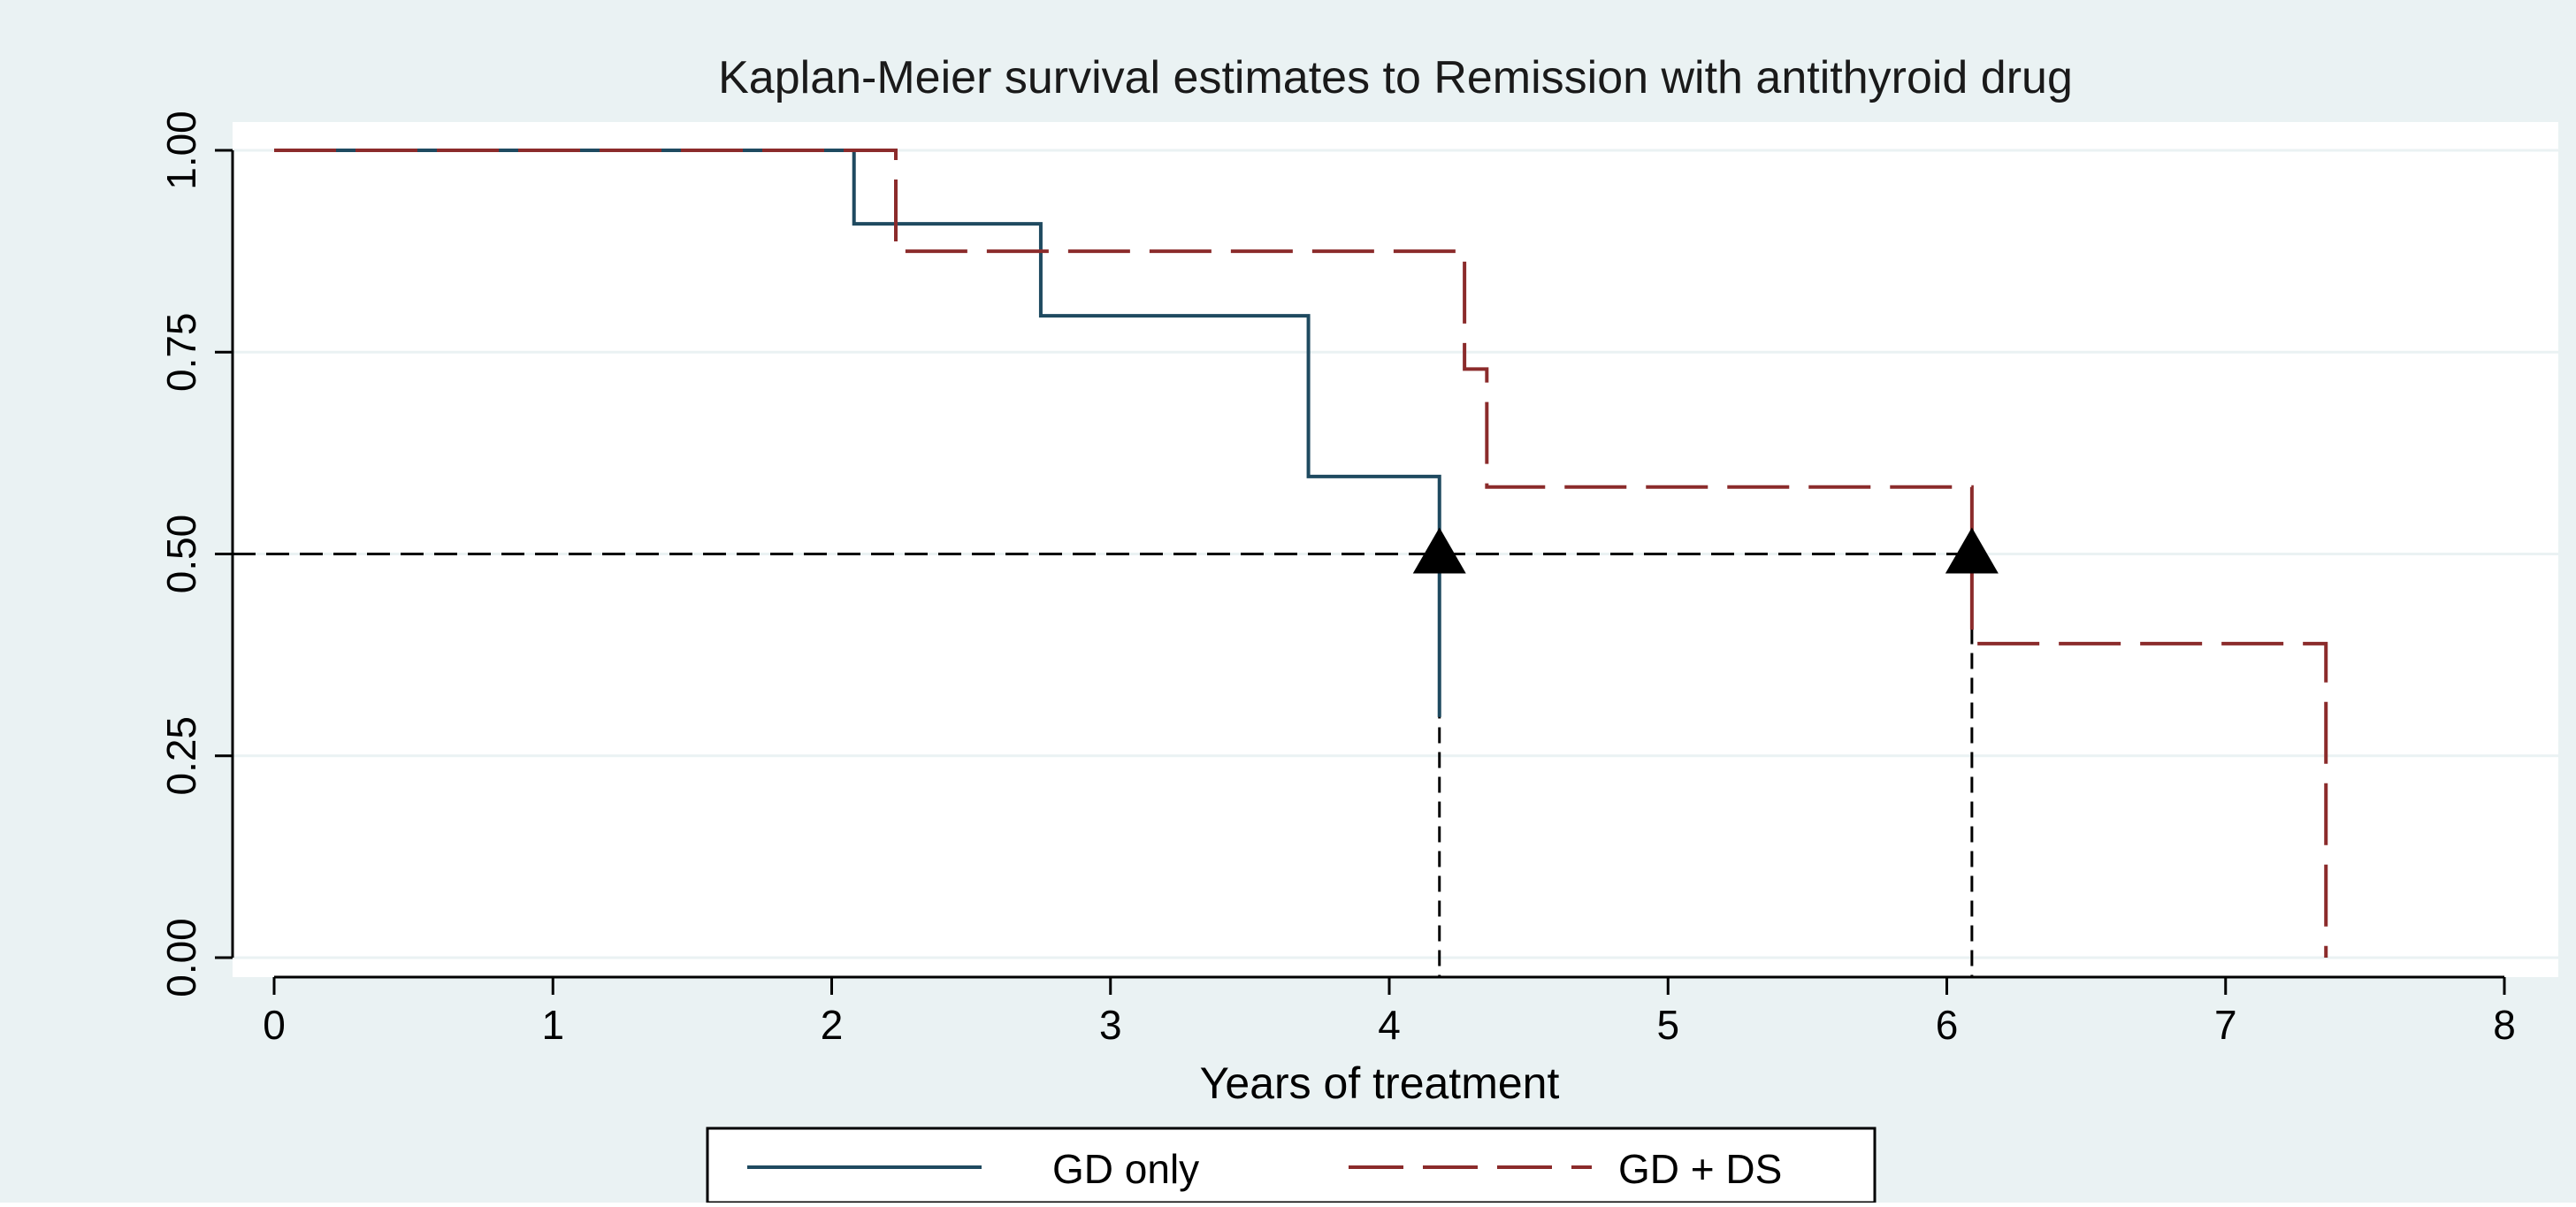 The width and height of the screenshot is (2576, 1207). What do you see at coordinates (1706, 550) in the screenshot?
I see `median-markers` at bounding box center [1706, 550].